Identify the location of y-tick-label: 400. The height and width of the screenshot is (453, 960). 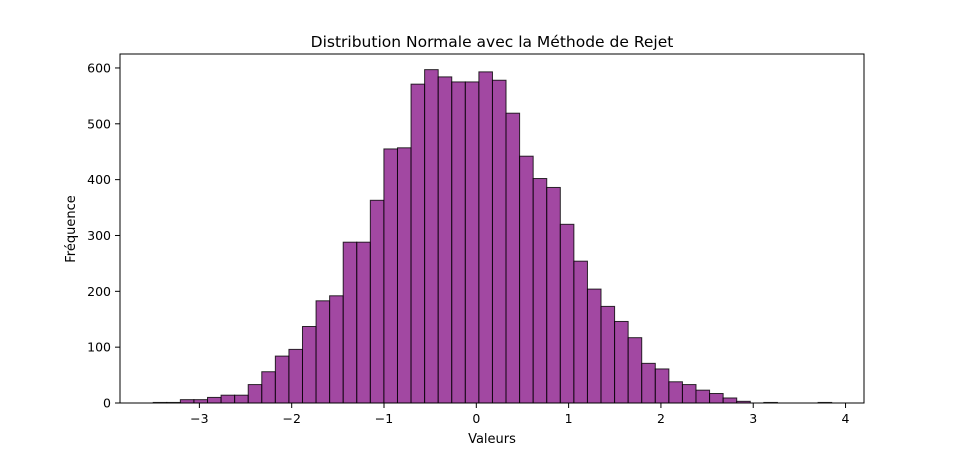
(99, 179).